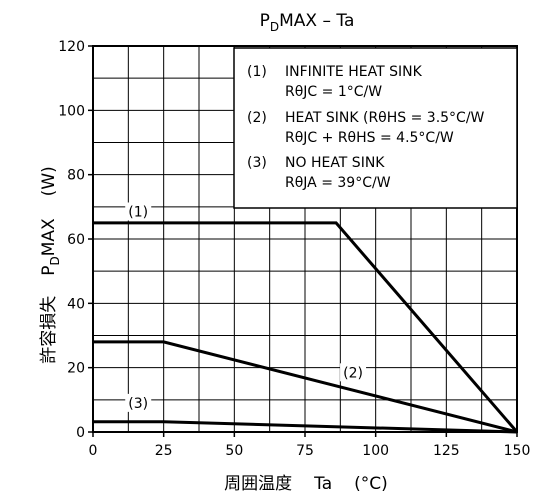 The width and height of the screenshot is (538, 502). Describe the element at coordinates (517, 451) in the screenshot. I see `x-tick-label: 150` at that location.